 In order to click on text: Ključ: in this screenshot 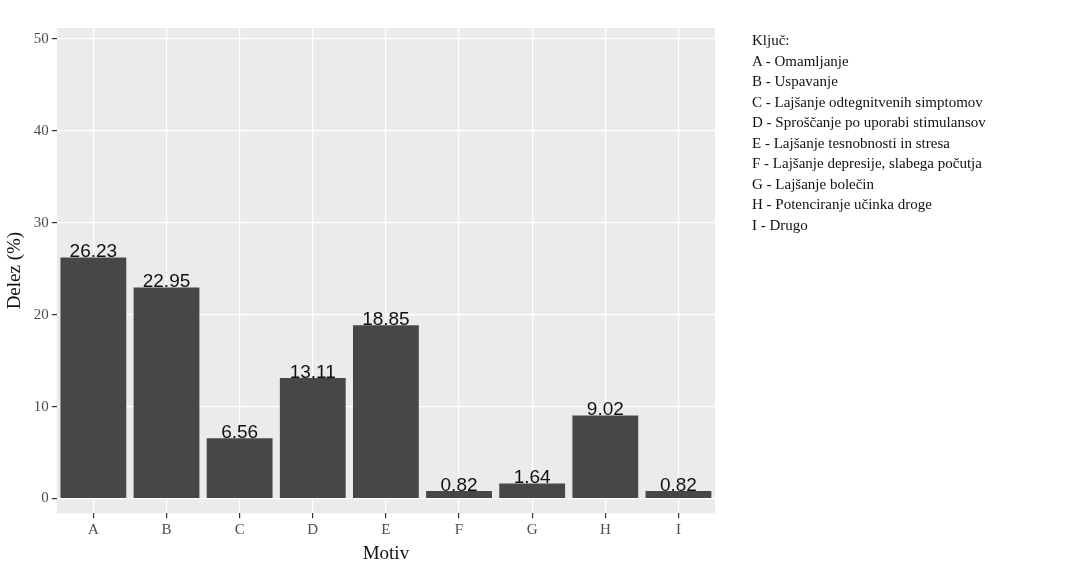, I will do `click(771, 40)`.